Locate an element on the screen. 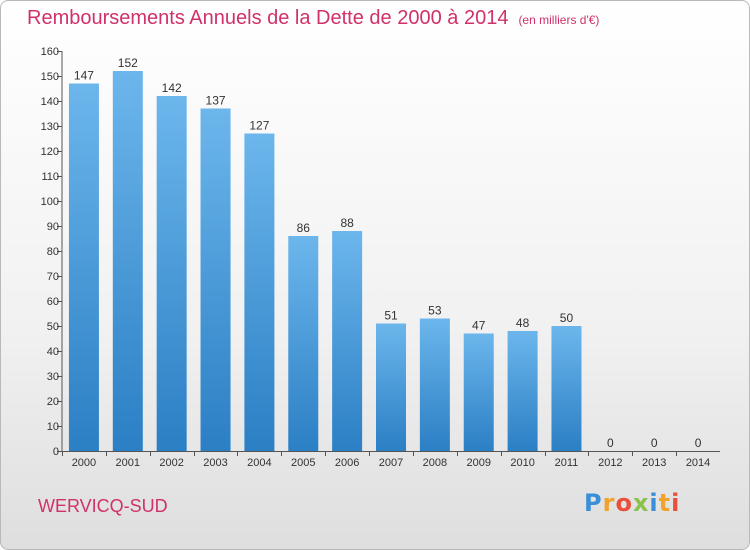  y-tick-label: 60 is located at coordinates (53, 302).